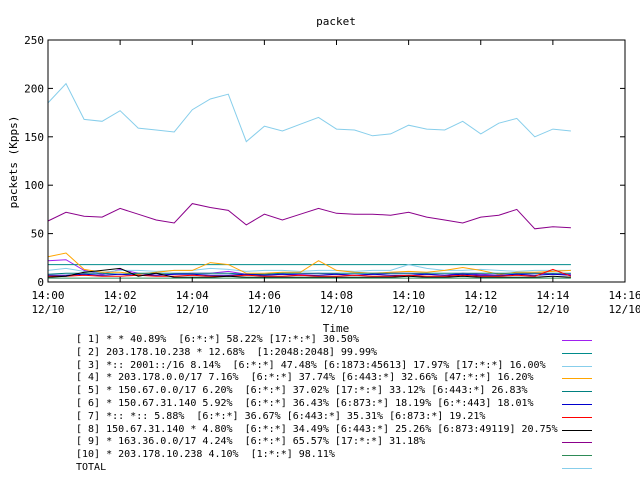  What do you see at coordinates (264, 295) in the screenshot?
I see `x-tick-time-label: 14:06` at bounding box center [264, 295].